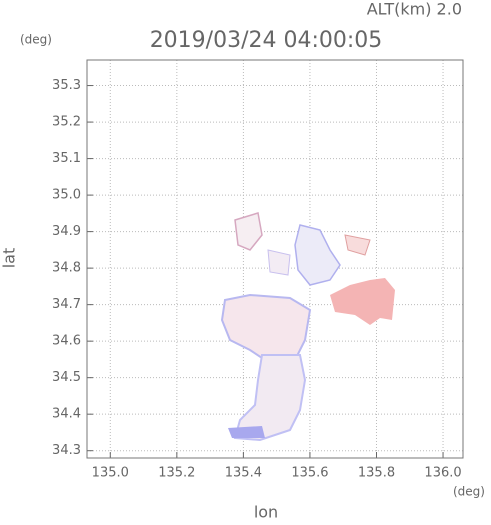 The height and width of the screenshot is (525, 491). I want to click on y-unit: (deg), so click(36, 40).